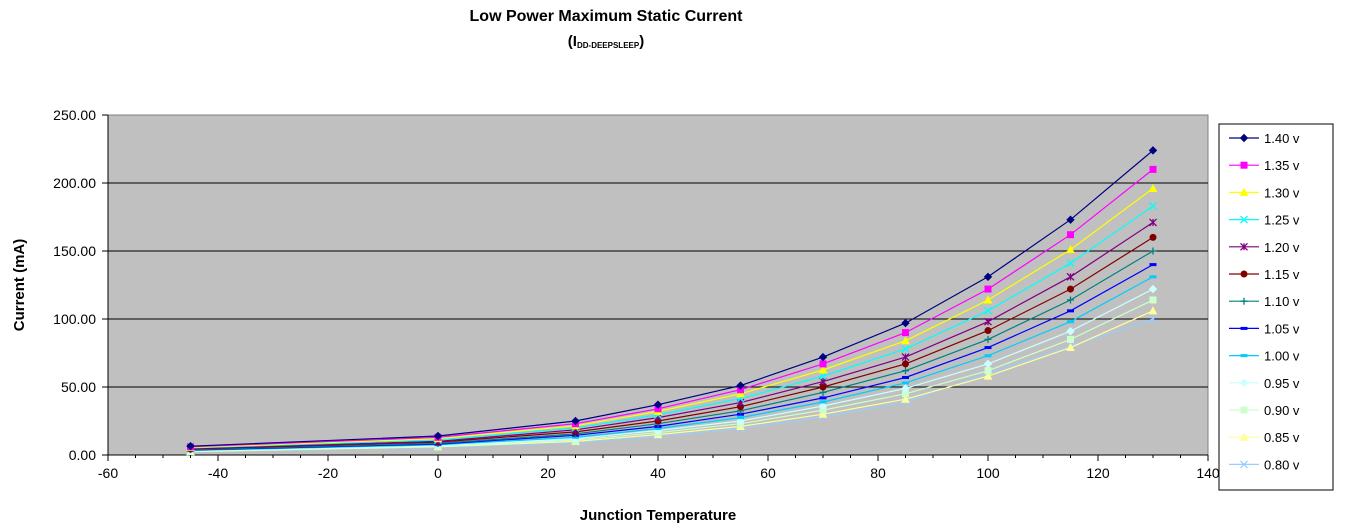 Image resolution: width=1347 pixels, height=526 pixels. Describe the element at coordinates (1098, 473) in the screenshot. I see `x-tick-label: 120` at that location.